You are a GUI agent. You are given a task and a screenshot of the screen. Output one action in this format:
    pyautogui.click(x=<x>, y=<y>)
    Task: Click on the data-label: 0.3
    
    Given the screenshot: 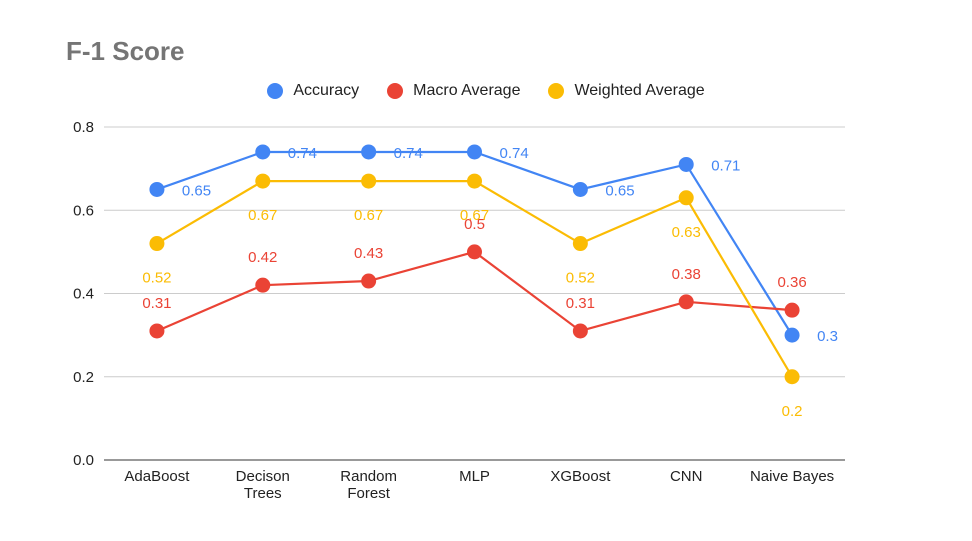 What is the action you would take?
    pyautogui.click(x=827, y=336)
    